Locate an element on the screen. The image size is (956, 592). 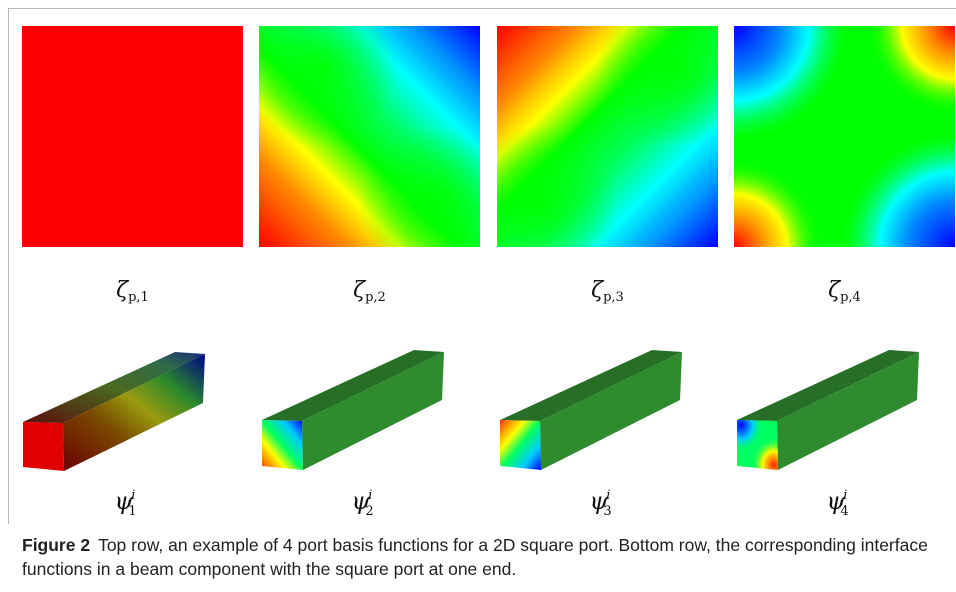
basis-label-3: ζp,3 is located at coordinates (607, 291).